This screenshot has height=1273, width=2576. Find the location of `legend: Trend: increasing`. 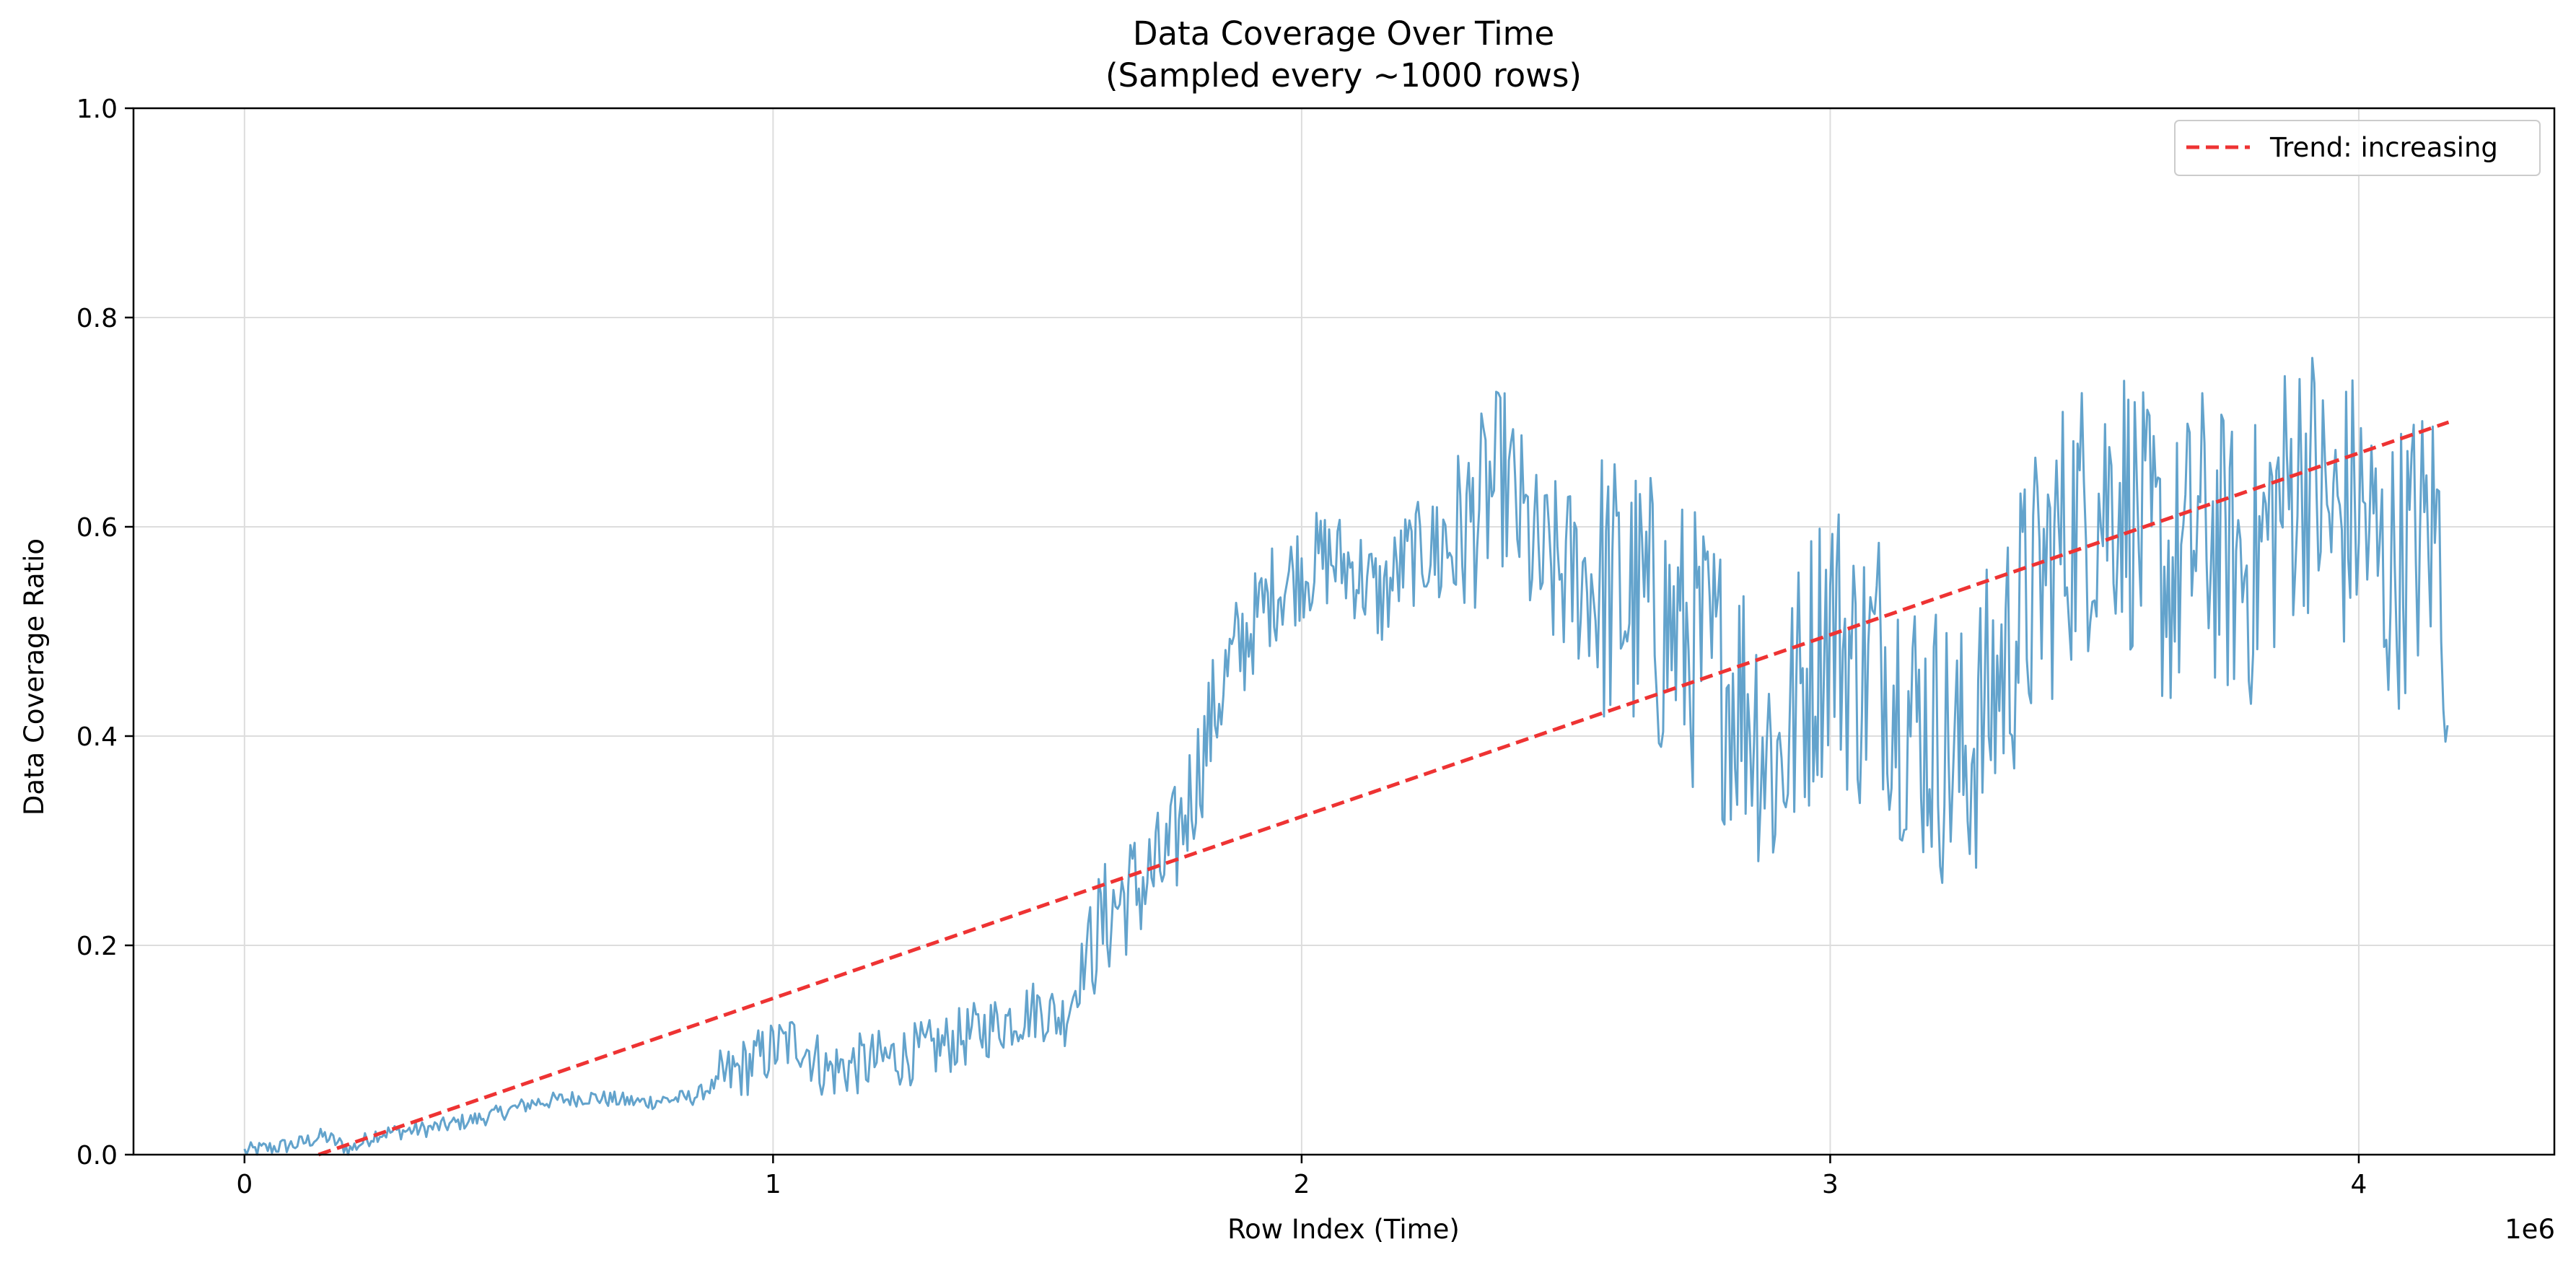

legend: Trend: increasing is located at coordinates (2357, 148).